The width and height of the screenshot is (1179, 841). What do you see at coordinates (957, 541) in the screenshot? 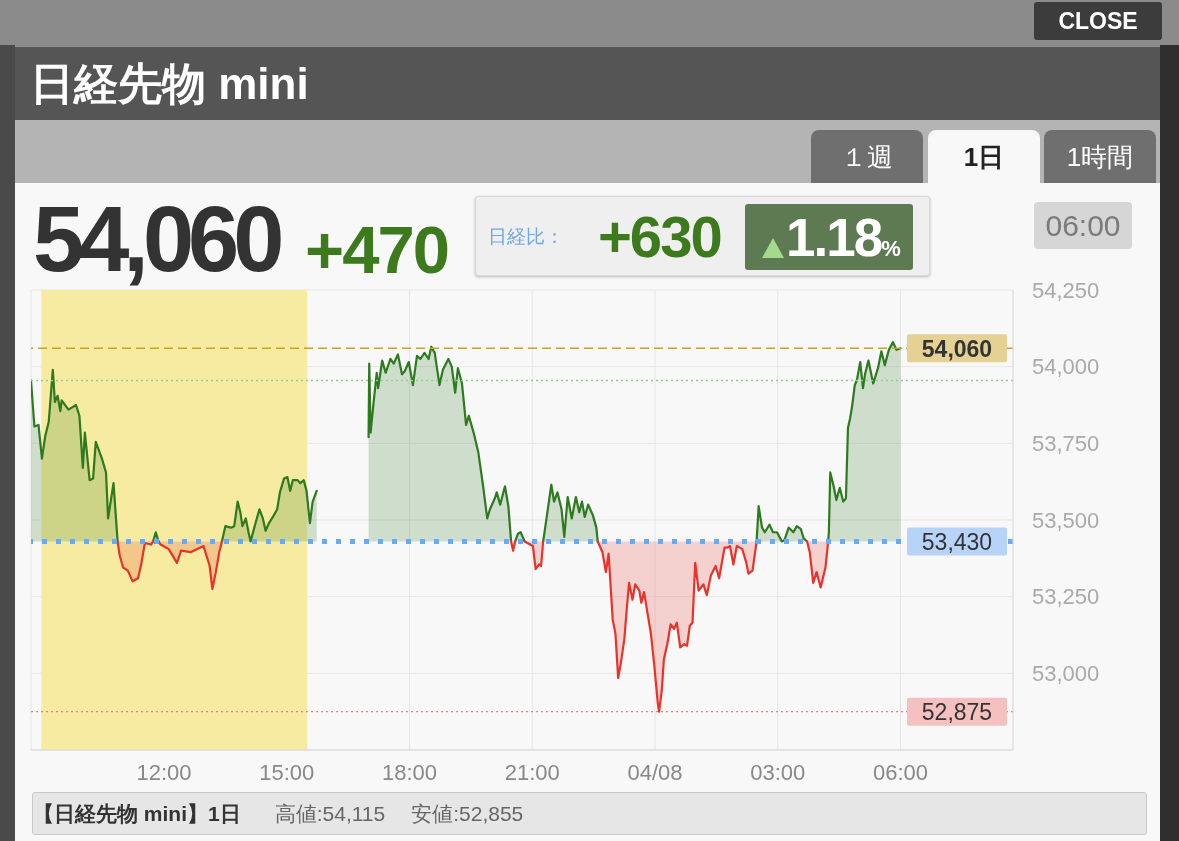
I see `ref-line-label: 53,430` at bounding box center [957, 541].